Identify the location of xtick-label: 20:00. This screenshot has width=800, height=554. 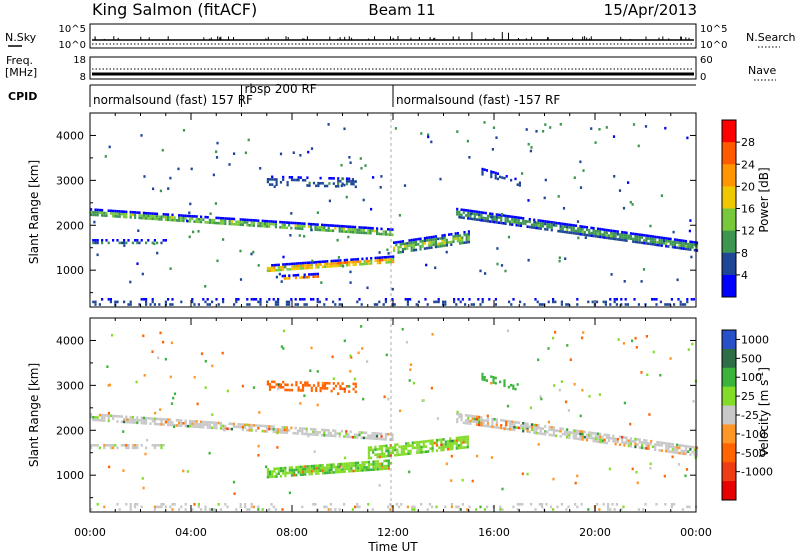
(595, 532).